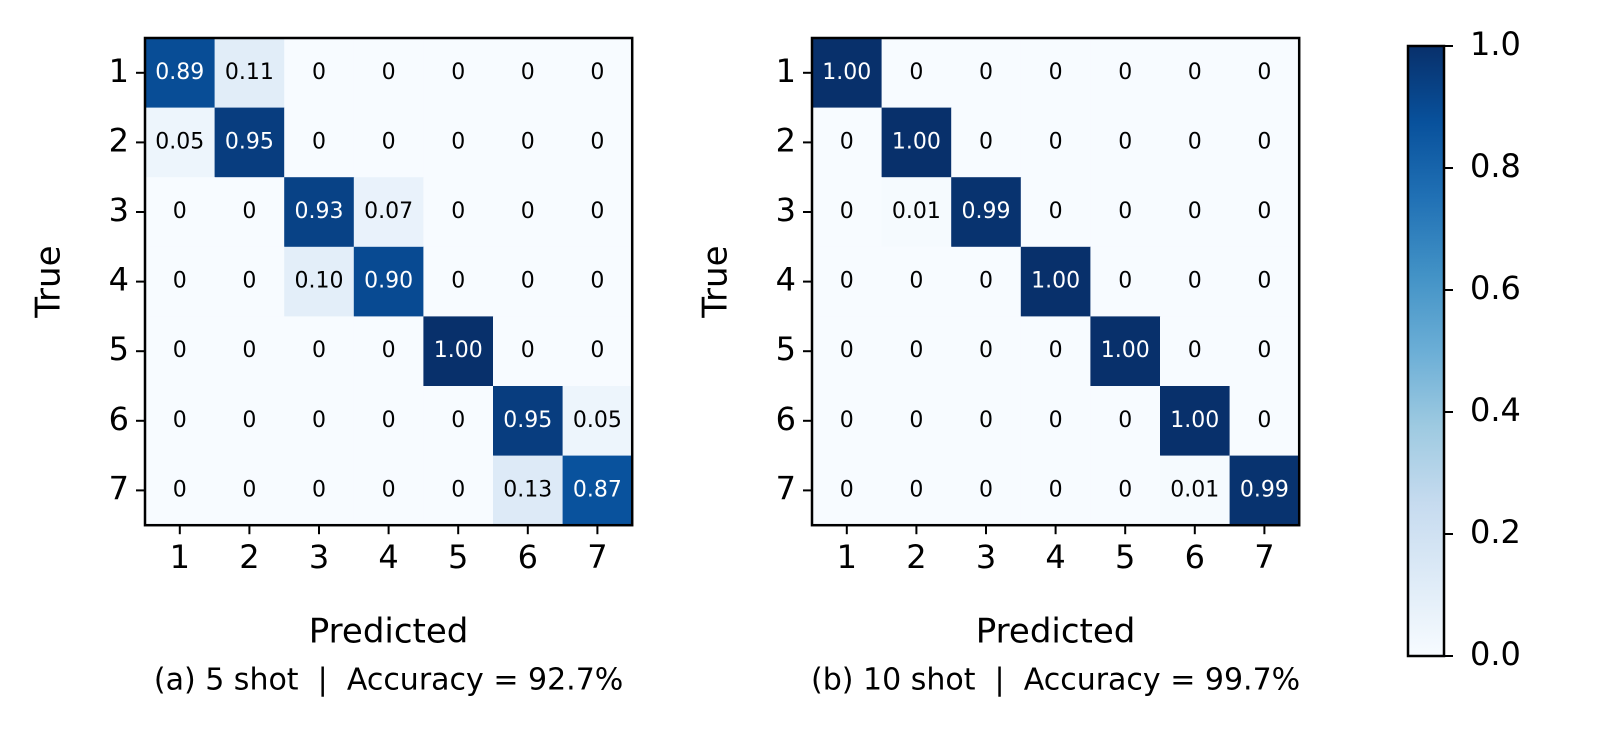 This screenshot has width=1600, height=746. I want to click on caption: (b) 10 shot | Accuracy = 99.7%, so click(1055, 680).